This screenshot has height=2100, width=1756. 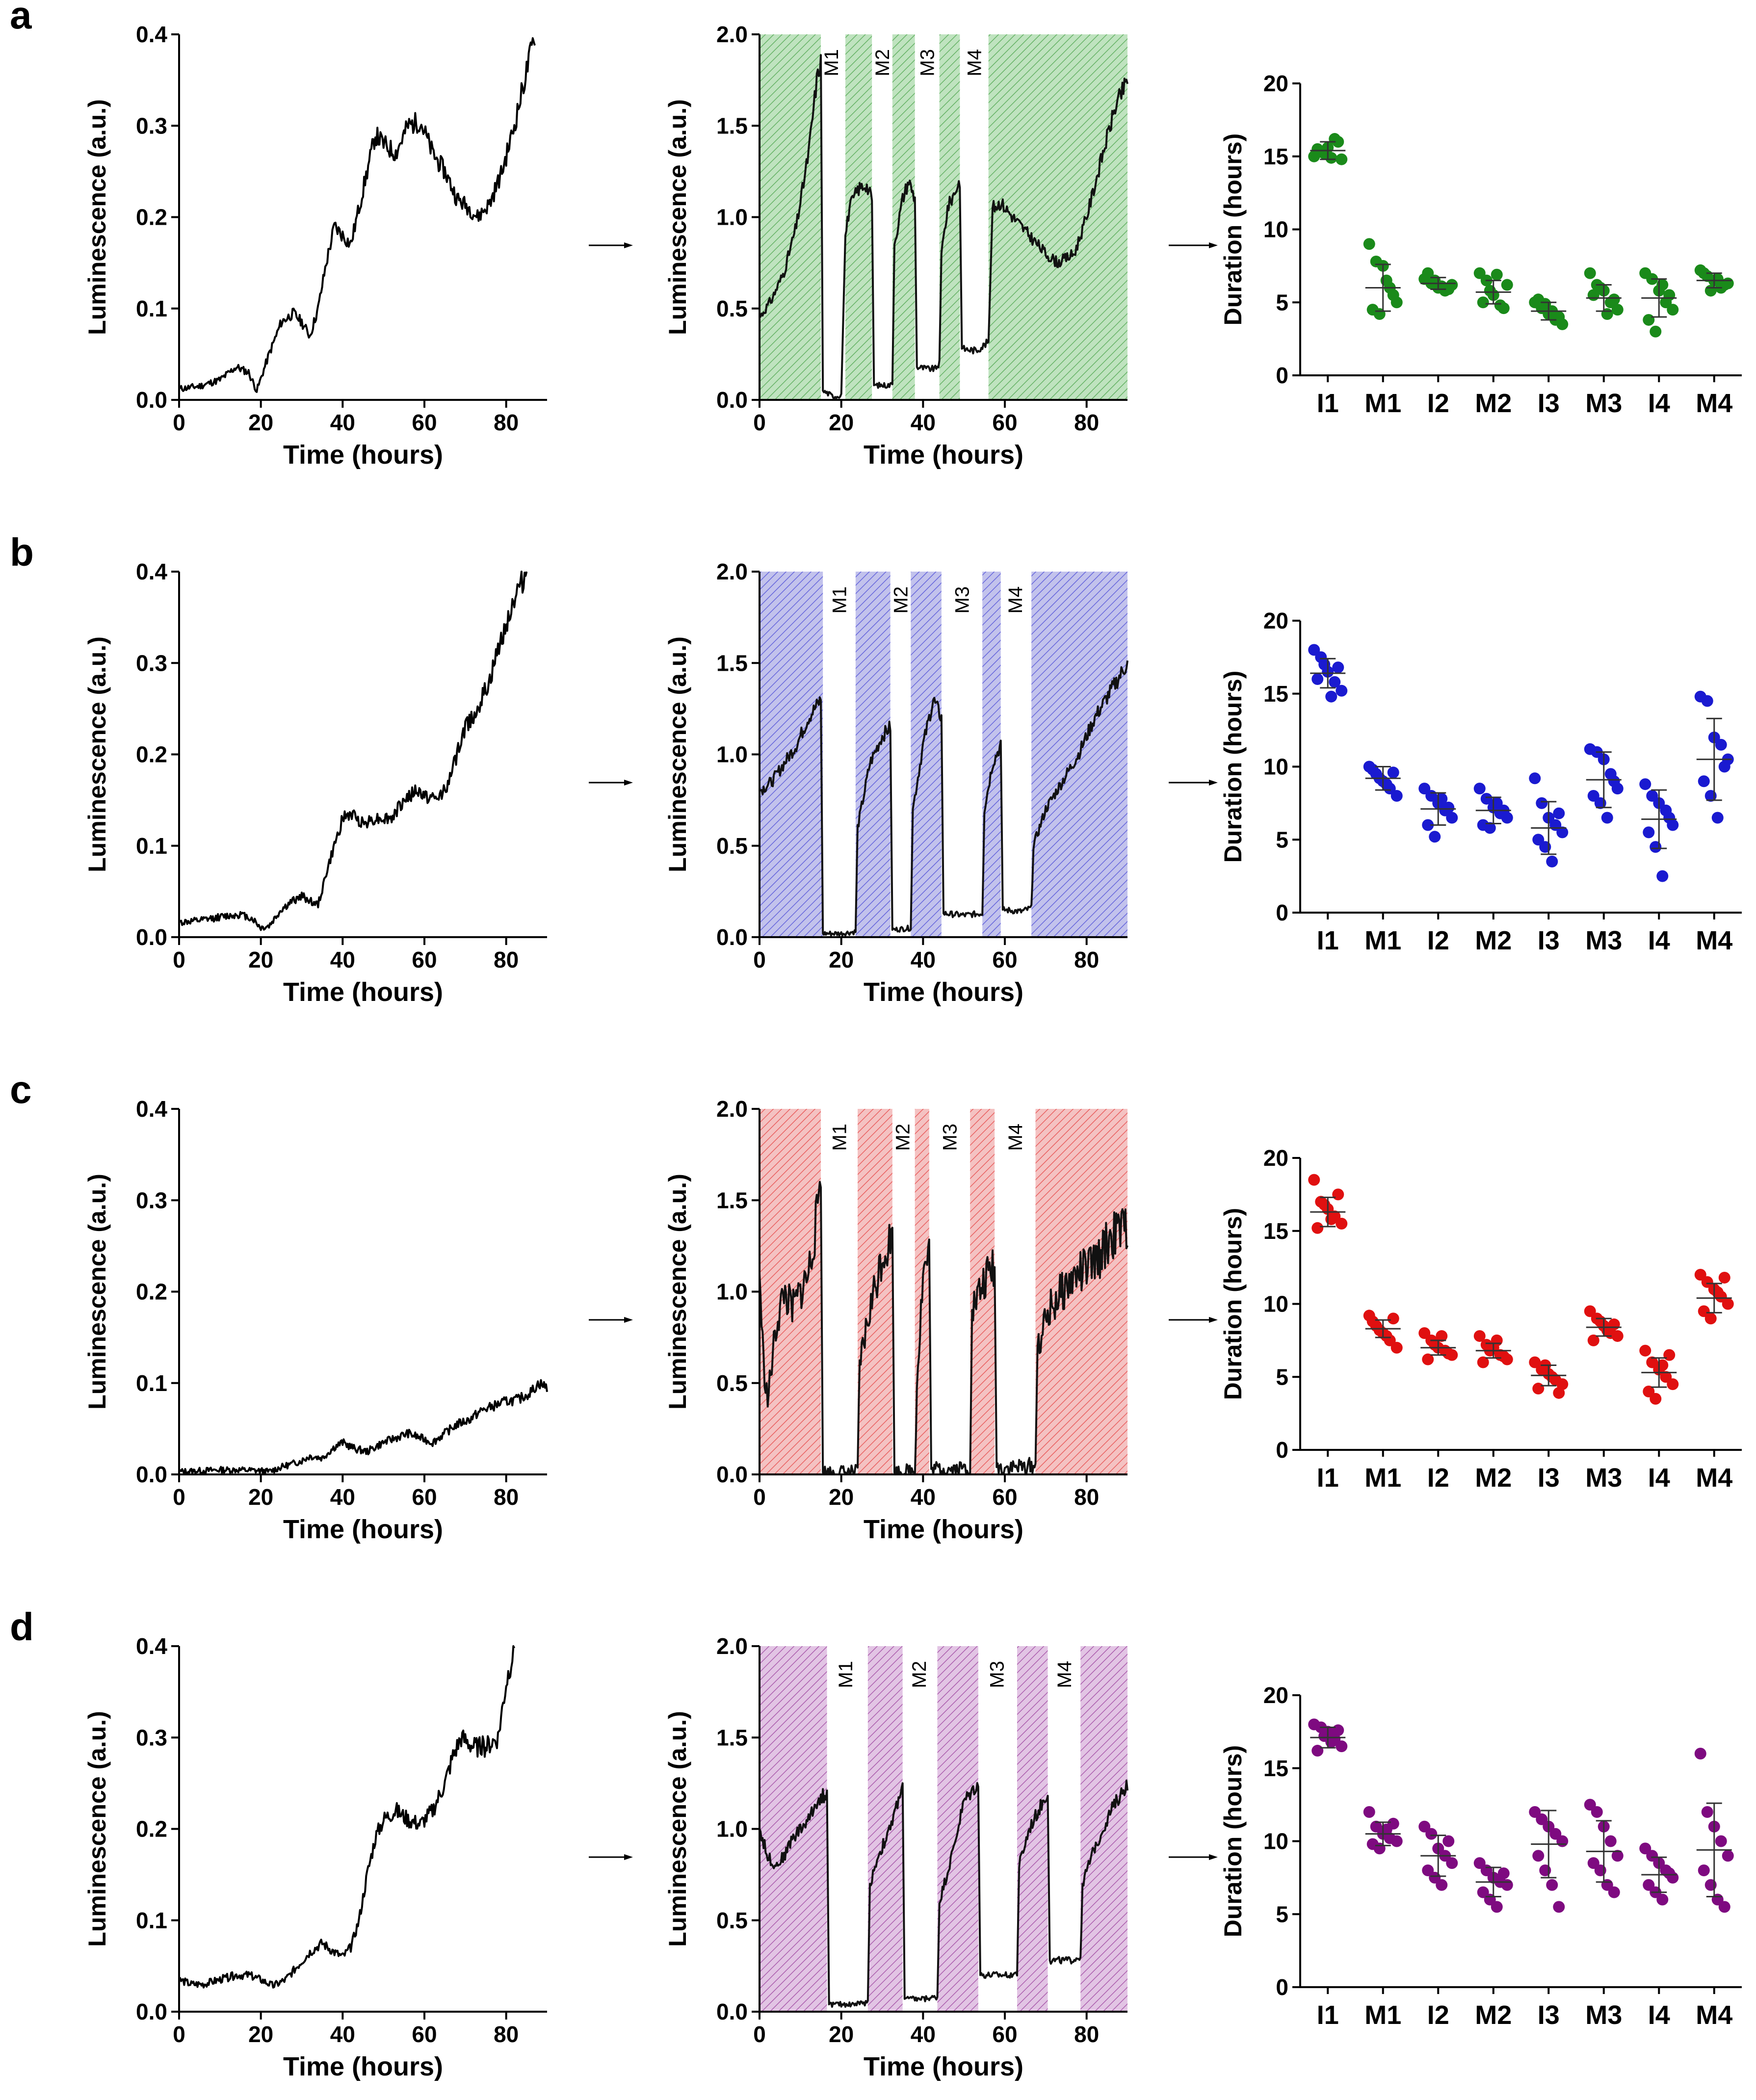 What do you see at coordinates (22, 552) in the screenshot?
I see `panel-label-b: b` at bounding box center [22, 552].